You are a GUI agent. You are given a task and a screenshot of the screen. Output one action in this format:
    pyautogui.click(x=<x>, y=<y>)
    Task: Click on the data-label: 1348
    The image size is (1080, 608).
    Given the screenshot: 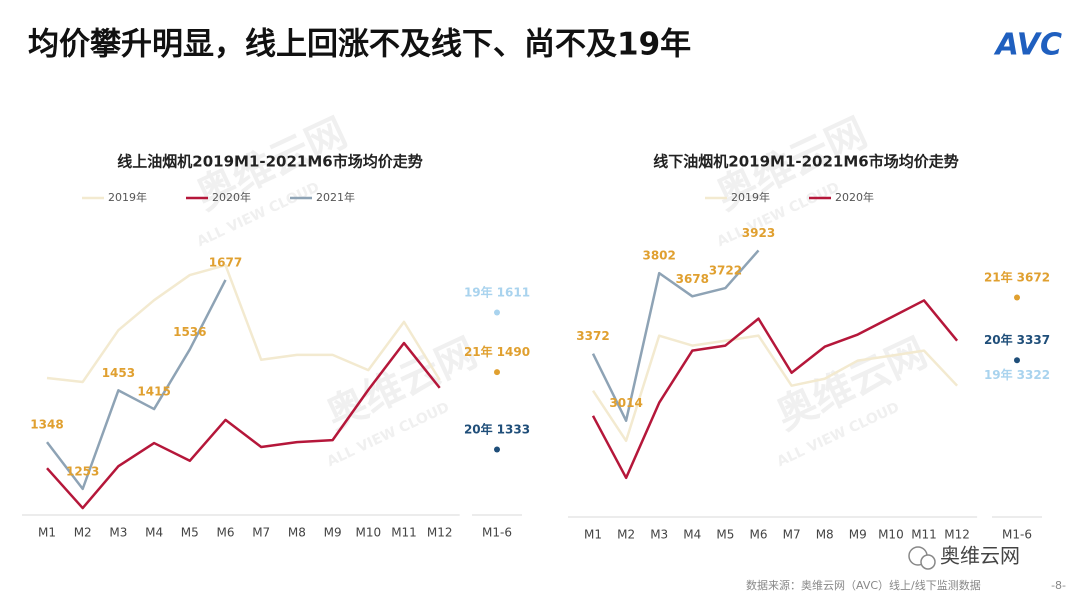 What is the action you would take?
    pyautogui.click(x=46, y=425)
    